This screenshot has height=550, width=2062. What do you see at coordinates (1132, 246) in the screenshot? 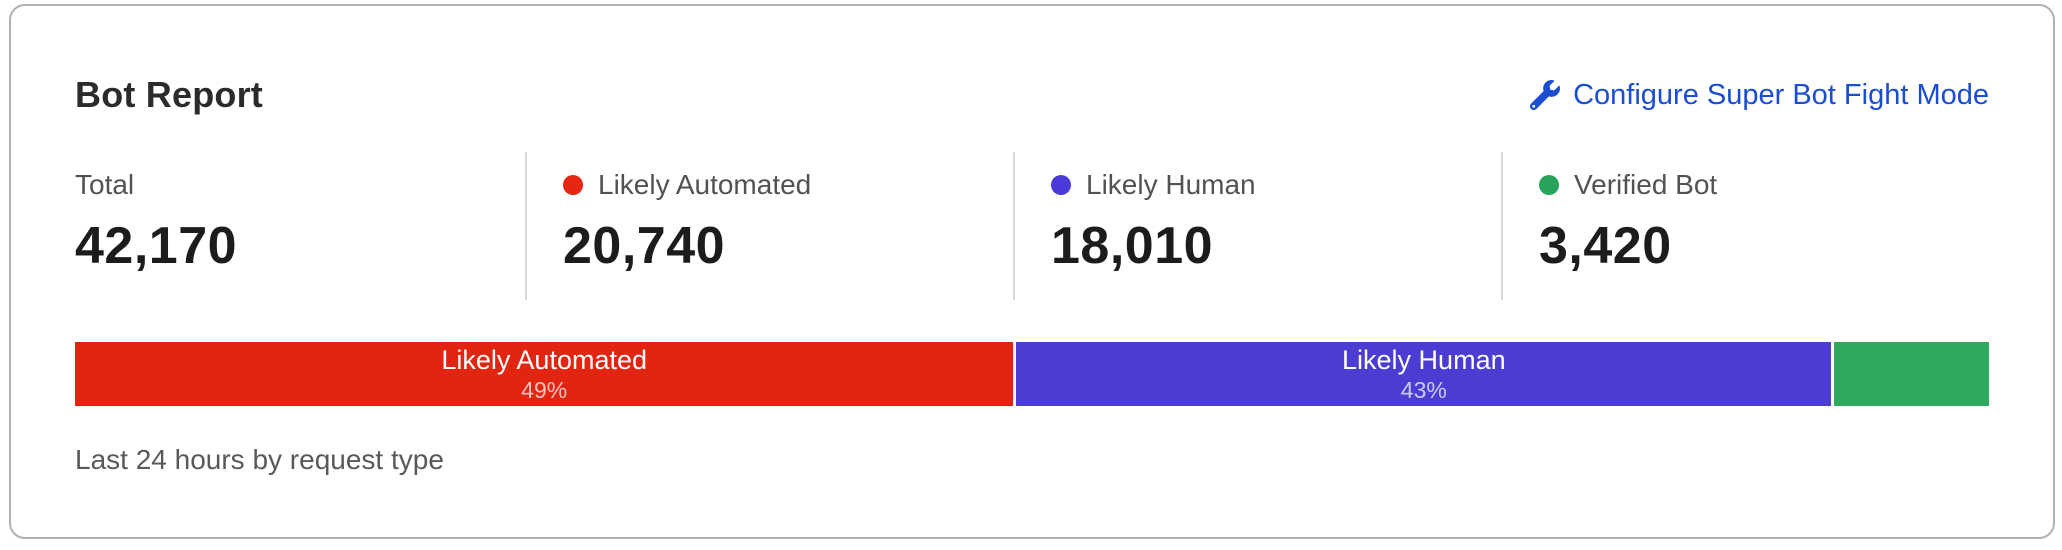
I see `stat-likely-human-value: 18,010` at bounding box center [1132, 246].